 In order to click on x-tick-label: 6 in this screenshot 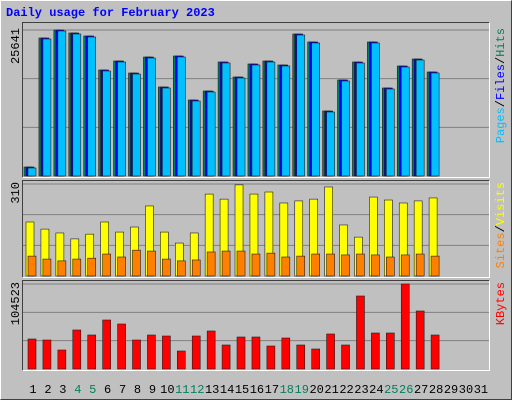, I will do `click(107, 390)`.